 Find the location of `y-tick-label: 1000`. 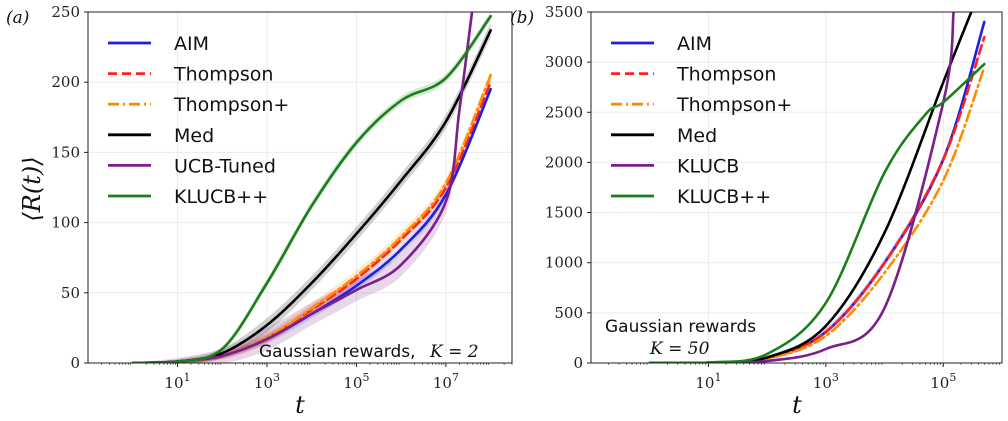

y-tick-label: 1000 is located at coordinates (564, 263).